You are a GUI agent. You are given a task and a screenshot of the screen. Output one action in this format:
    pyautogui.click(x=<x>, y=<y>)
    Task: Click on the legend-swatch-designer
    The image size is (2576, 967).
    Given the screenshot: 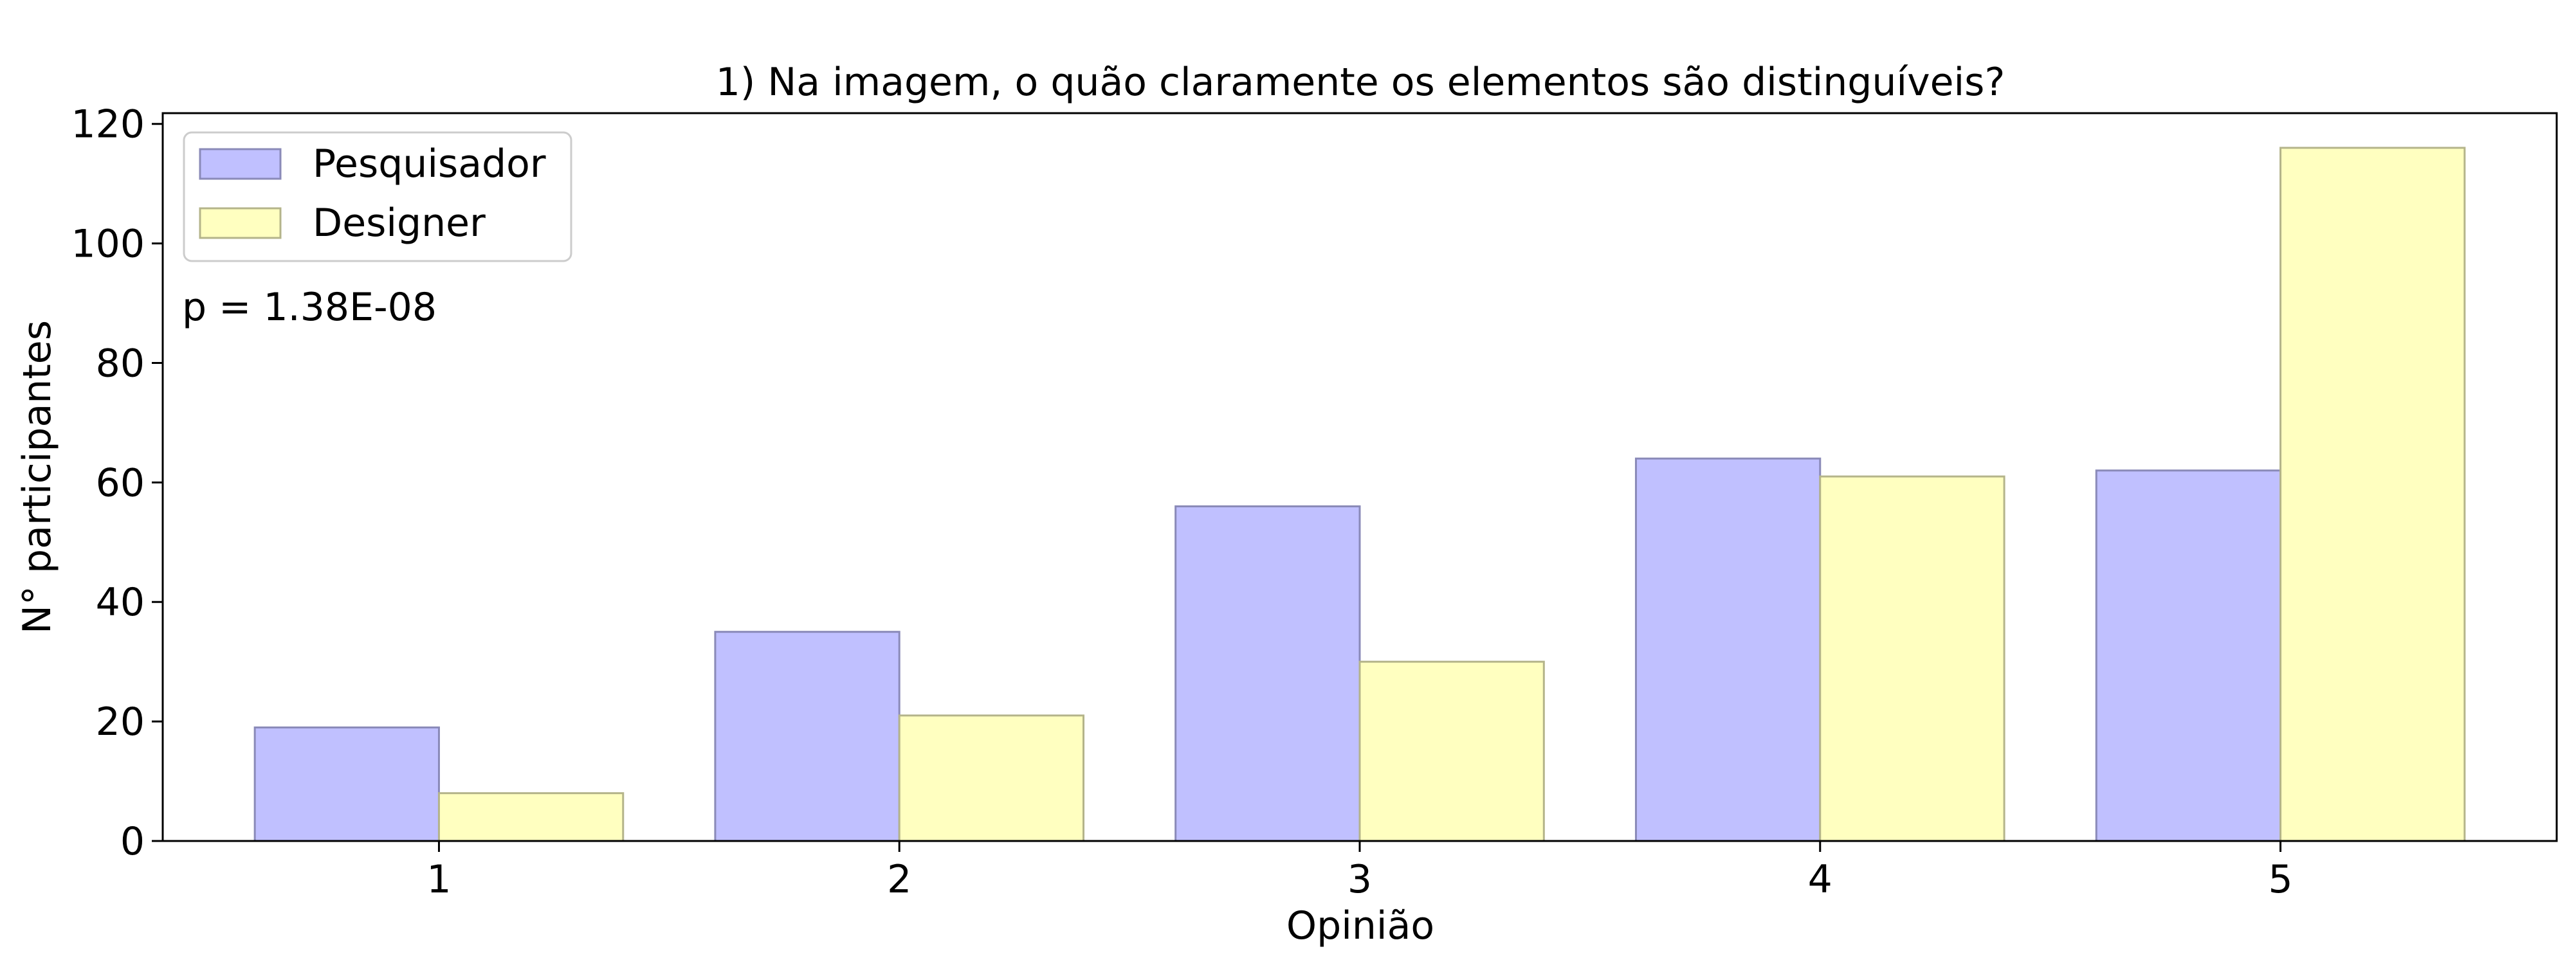 What is the action you would take?
    pyautogui.click(x=240, y=223)
    